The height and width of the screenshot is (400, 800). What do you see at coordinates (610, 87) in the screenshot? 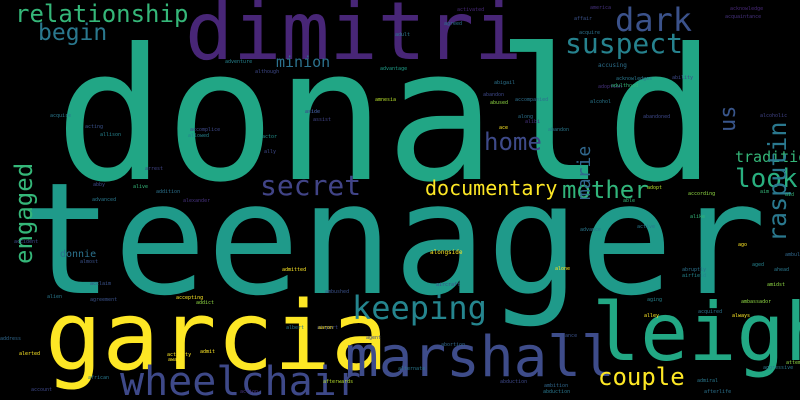
I see `word-adoption: adoption` at bounding box center [610, 87].